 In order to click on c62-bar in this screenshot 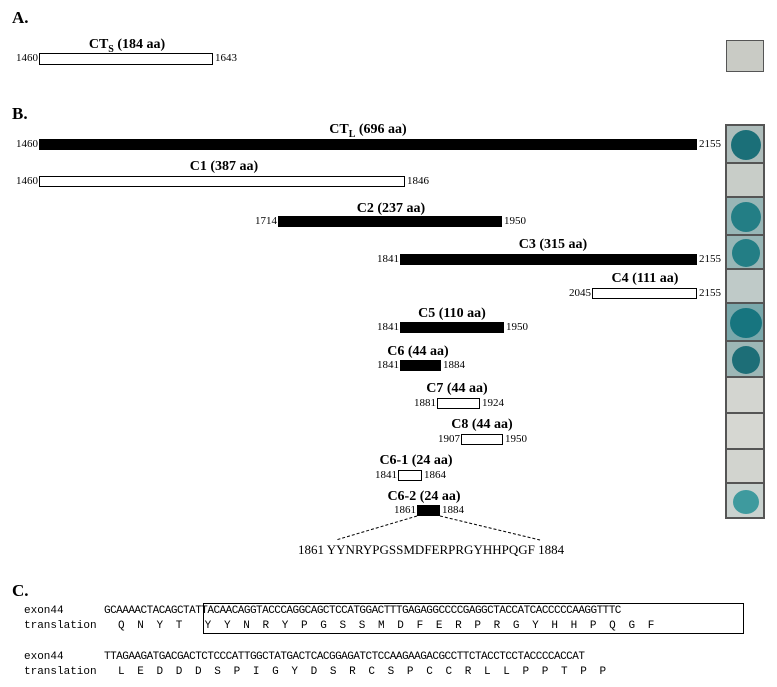, I will do `click(428, 510)`.